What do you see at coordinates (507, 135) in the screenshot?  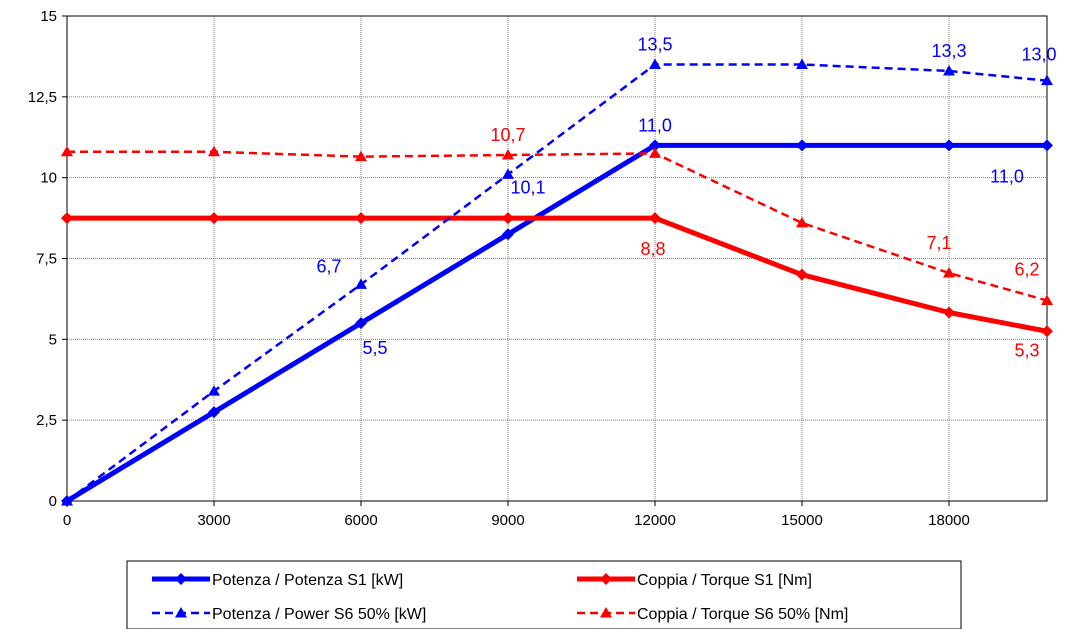 I see `data-label: 10,7` at bounding box center [507, 135].